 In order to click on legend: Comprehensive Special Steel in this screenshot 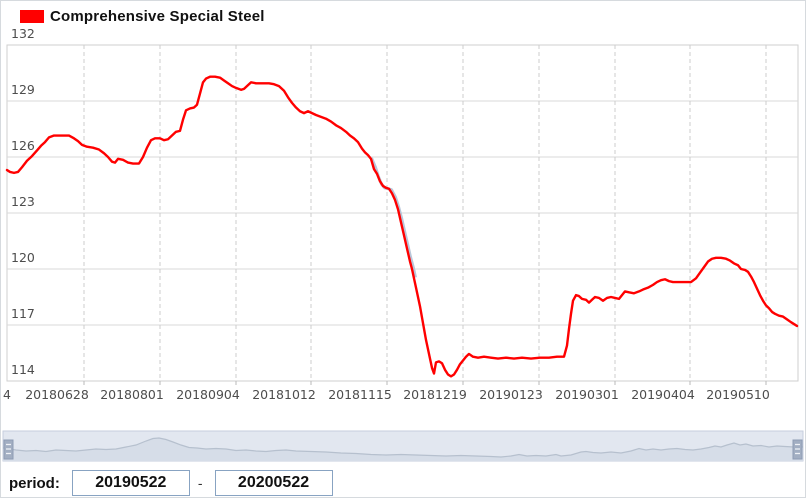, I will do `click(142, 16)`.